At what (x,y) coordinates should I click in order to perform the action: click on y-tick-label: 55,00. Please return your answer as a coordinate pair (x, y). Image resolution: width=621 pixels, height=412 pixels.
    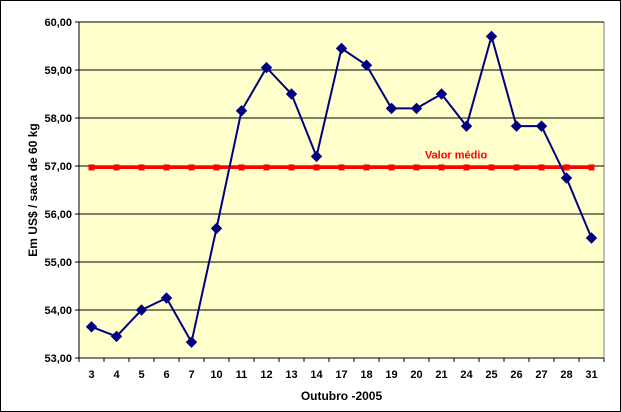
    Looking at the image, I should click on (58, 263).